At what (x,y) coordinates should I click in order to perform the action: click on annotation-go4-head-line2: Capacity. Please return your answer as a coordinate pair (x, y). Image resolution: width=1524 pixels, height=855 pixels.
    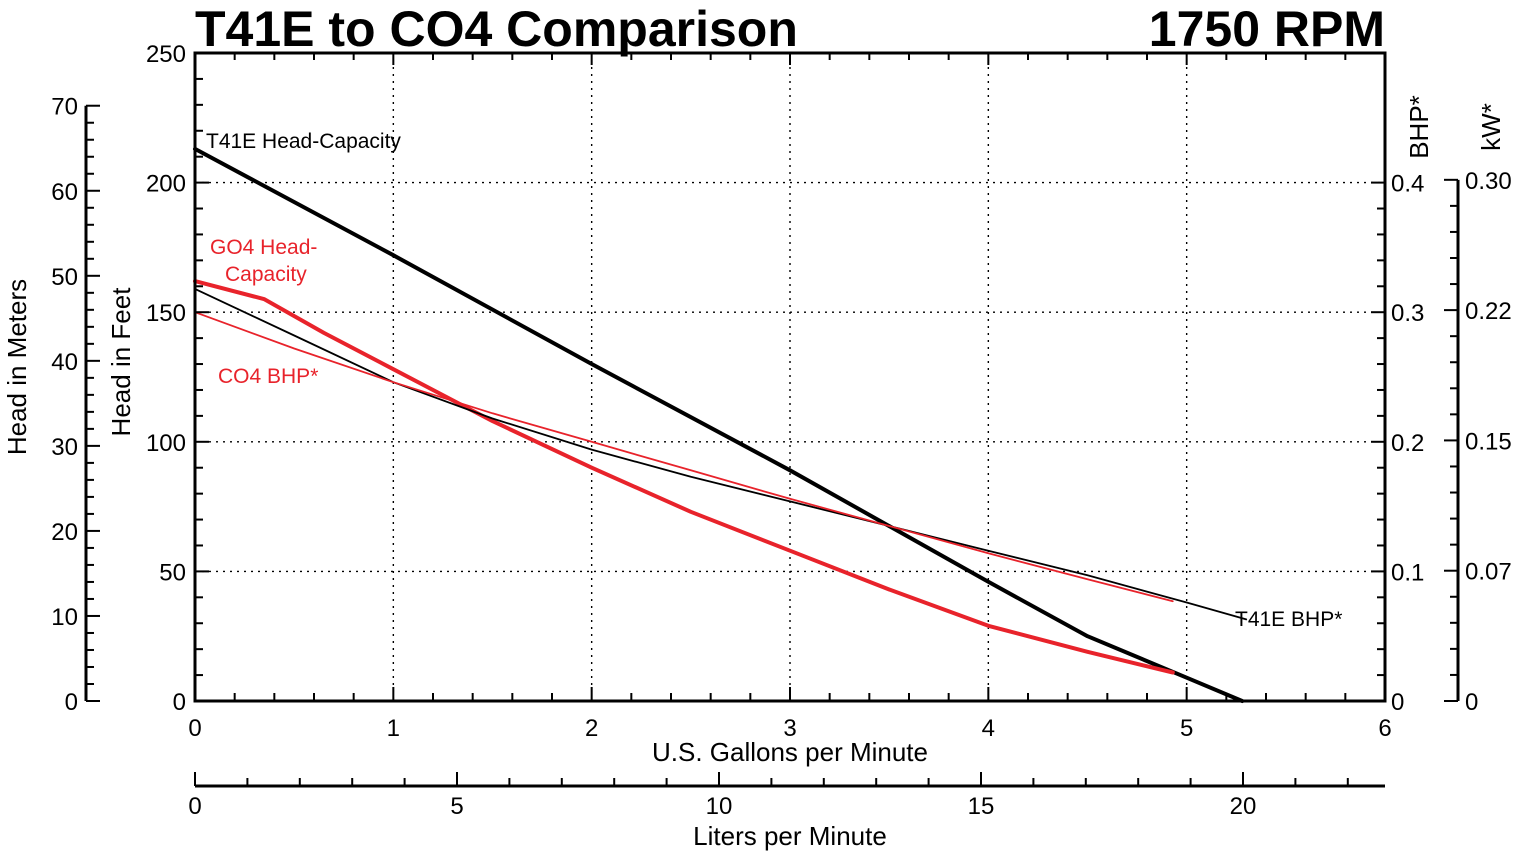
    Looking at the image, I should click on (266, 274).